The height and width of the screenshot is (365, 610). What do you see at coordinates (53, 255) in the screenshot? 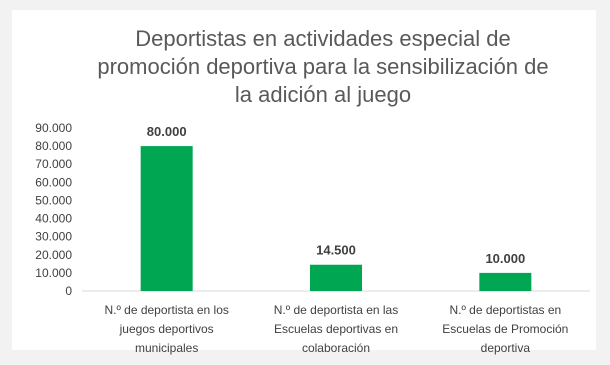
I see `y-tick-label: 20.000` at bounding box center [53, 255].